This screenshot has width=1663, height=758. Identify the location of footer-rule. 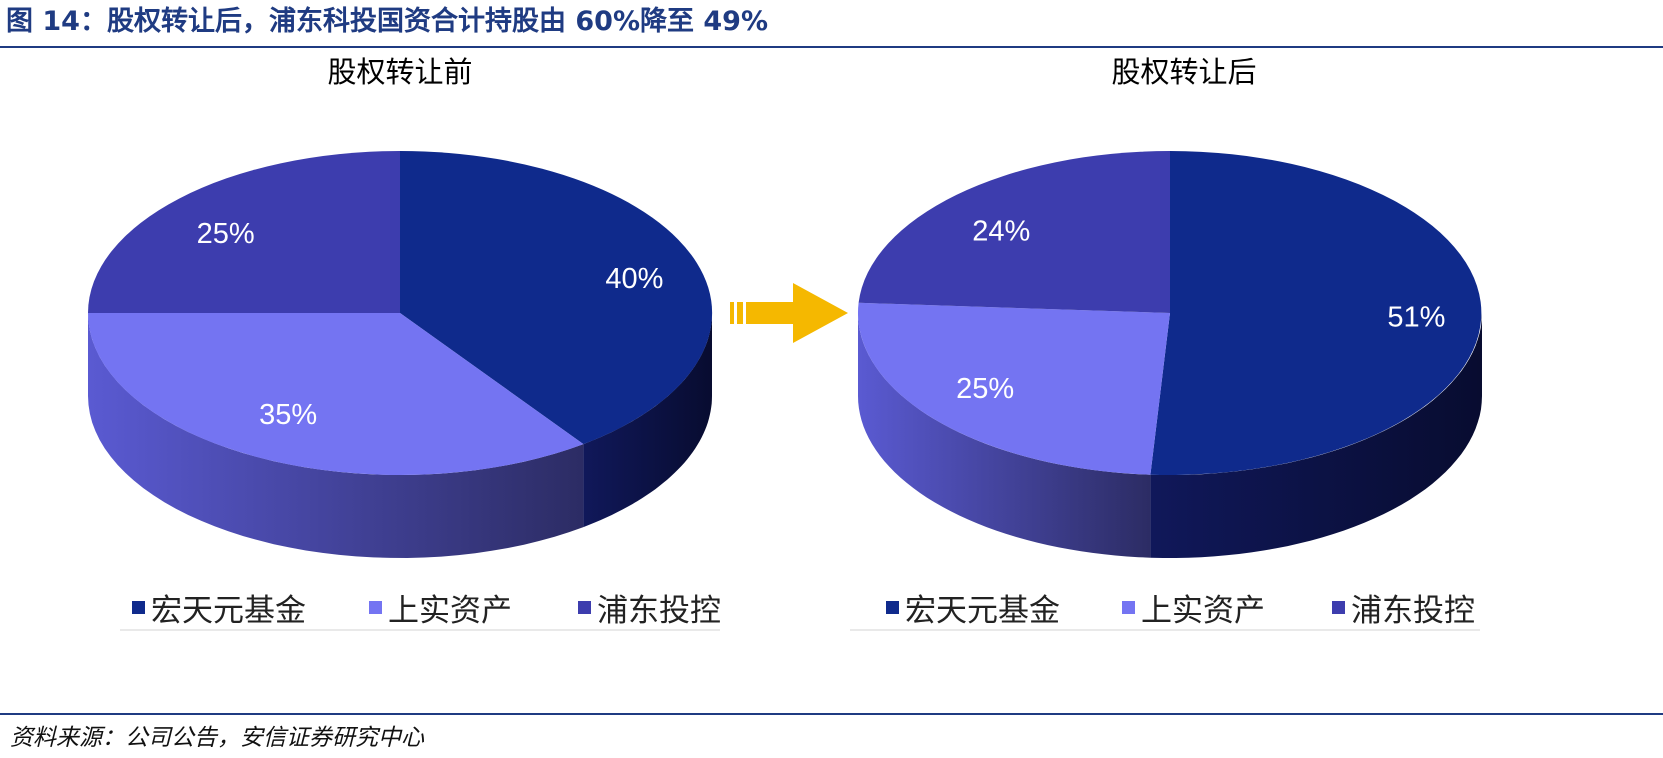
(831, 714).